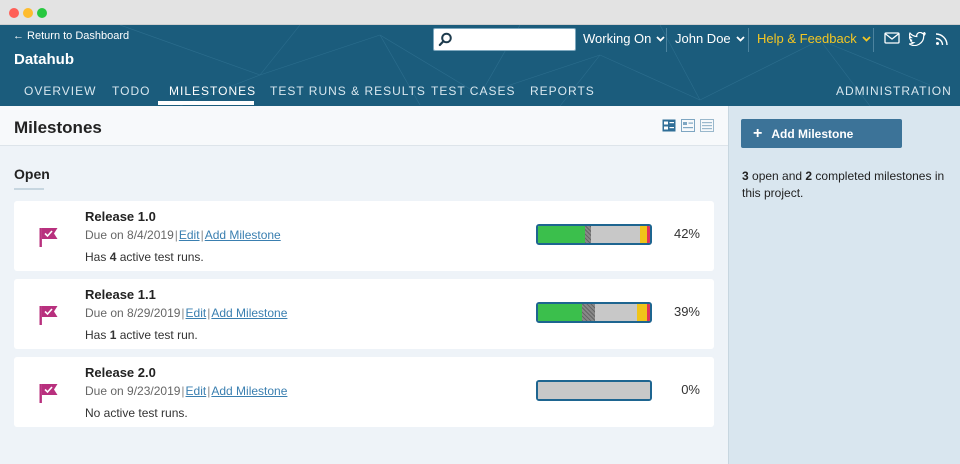 This screenshot has width=960, height=464. What do you see at coordinates (71, 36) in the screenshot?
I see `return-to-dashboard-link: ← Return to Dashboard` at bounding box center [71, 36].